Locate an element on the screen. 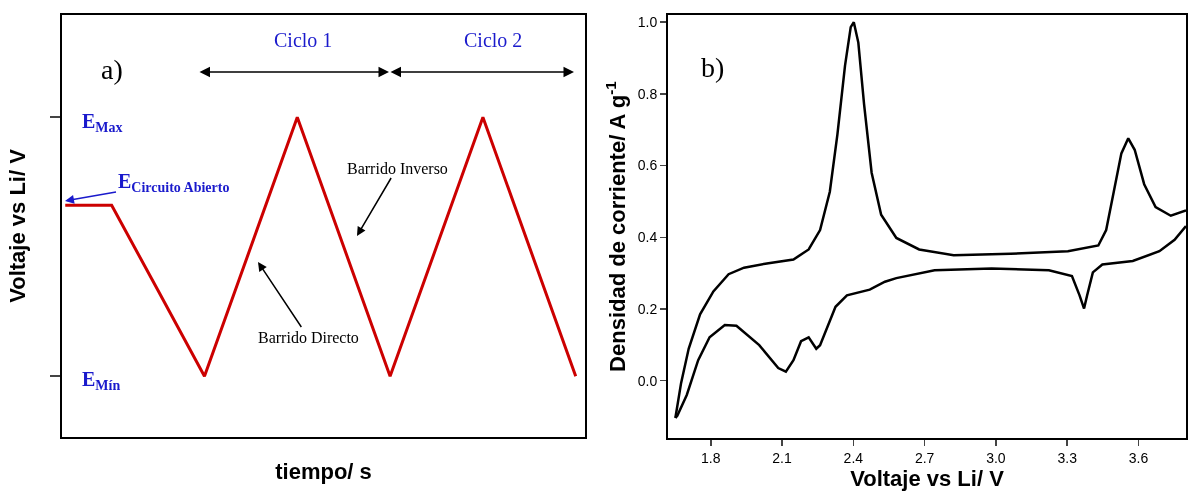 The image size is (1188, 492). x-tick-label: 3.0 is located at coordinates (996, 457).